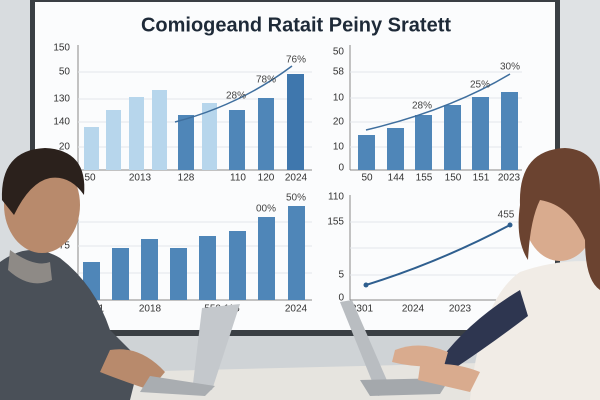 The width and height of the screenshot is (600, 400). Describe the element at coordinates (186, 178) in the screenshot. I see `x-label: 128` at that location.